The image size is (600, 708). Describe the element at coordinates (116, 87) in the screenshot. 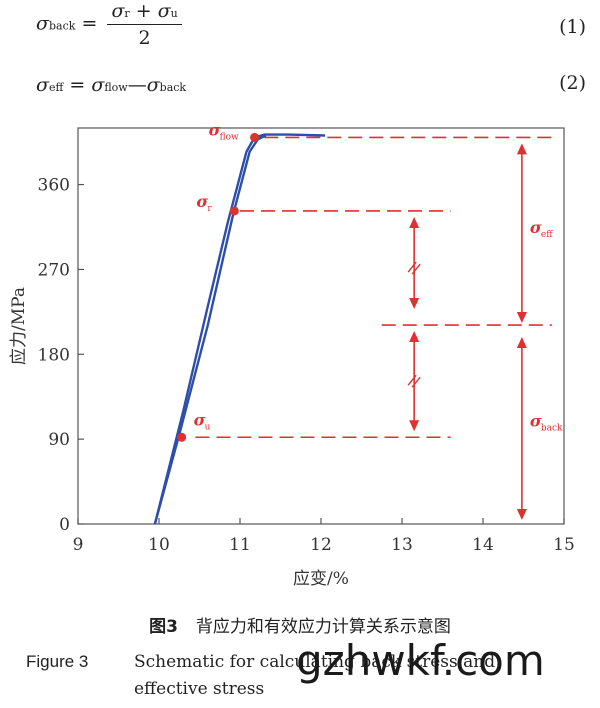

I see `eq2-a-sub: flow` at that location.